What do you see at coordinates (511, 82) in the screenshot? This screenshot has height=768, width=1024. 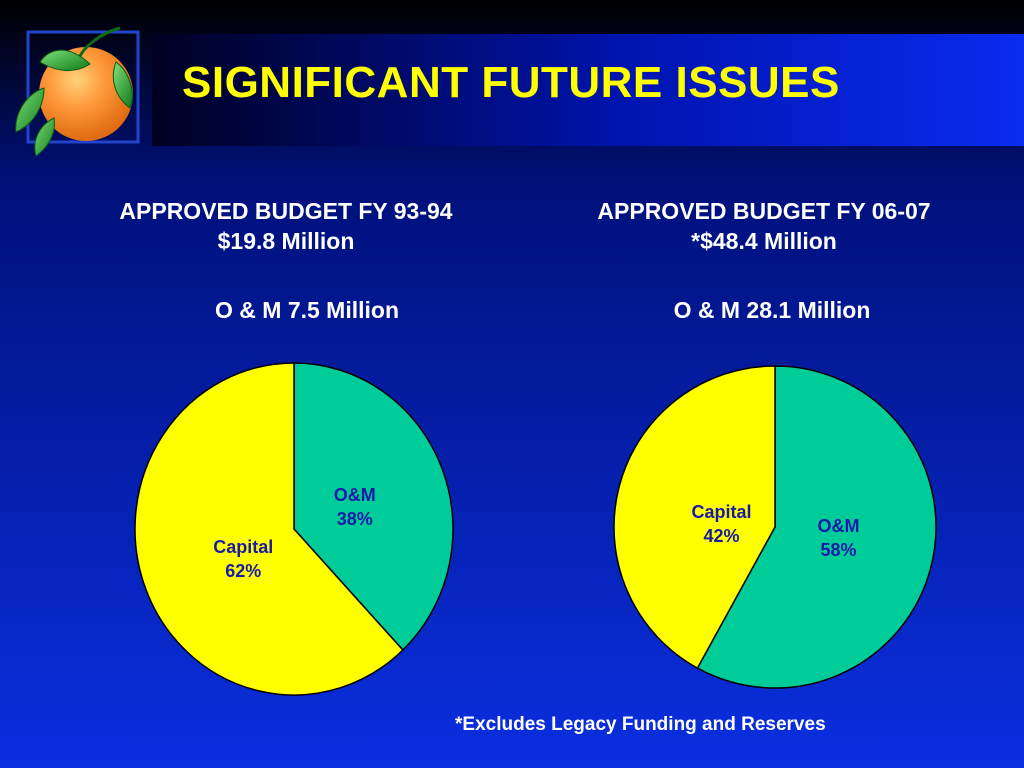 I see `page-title: SIGNIFICANT FUTURE ISSUES` at bounding box center [511, 82].